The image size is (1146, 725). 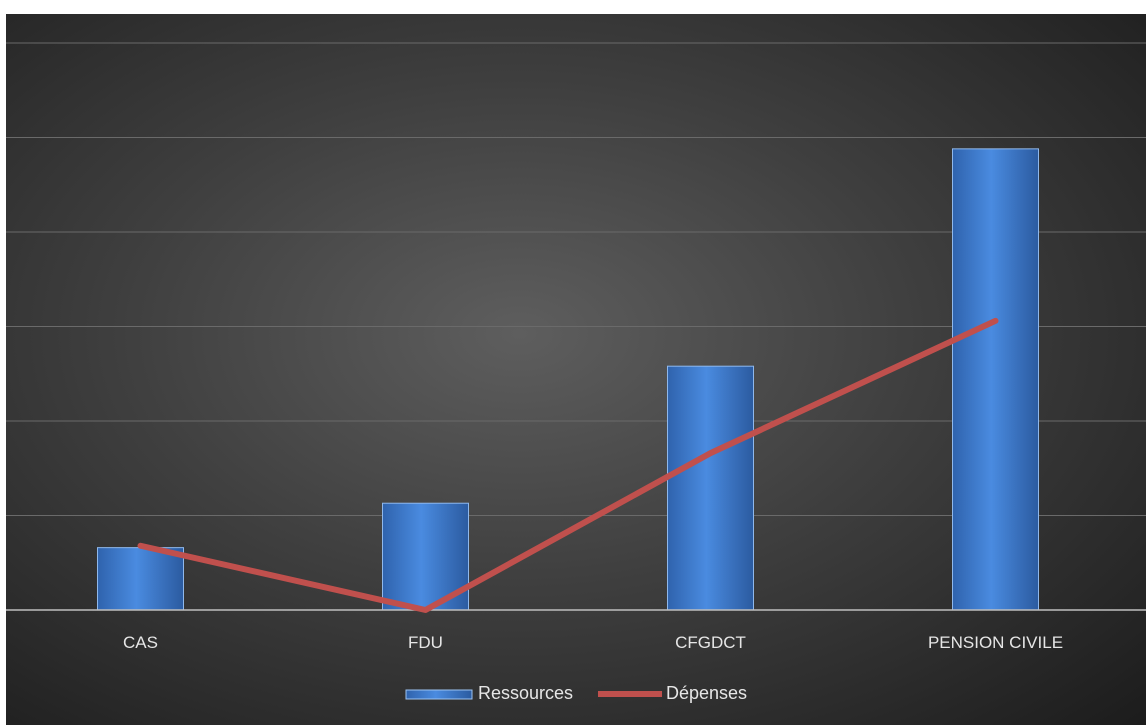 I want to click on category-label-cas: CAS, so click(x=140, y=642).